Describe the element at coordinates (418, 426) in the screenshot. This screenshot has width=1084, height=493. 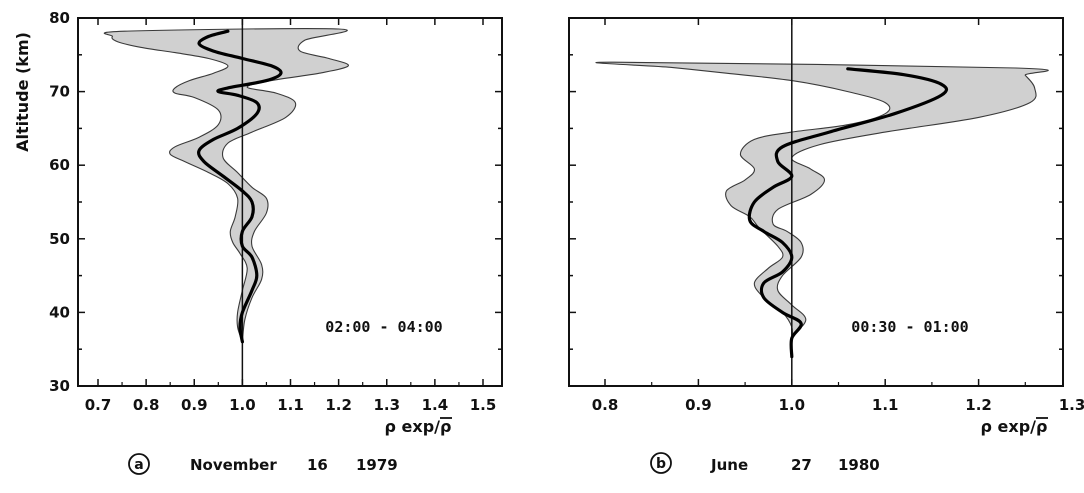
I see `panel-a-x-axis-label: ρ exp/ρ` at that location.